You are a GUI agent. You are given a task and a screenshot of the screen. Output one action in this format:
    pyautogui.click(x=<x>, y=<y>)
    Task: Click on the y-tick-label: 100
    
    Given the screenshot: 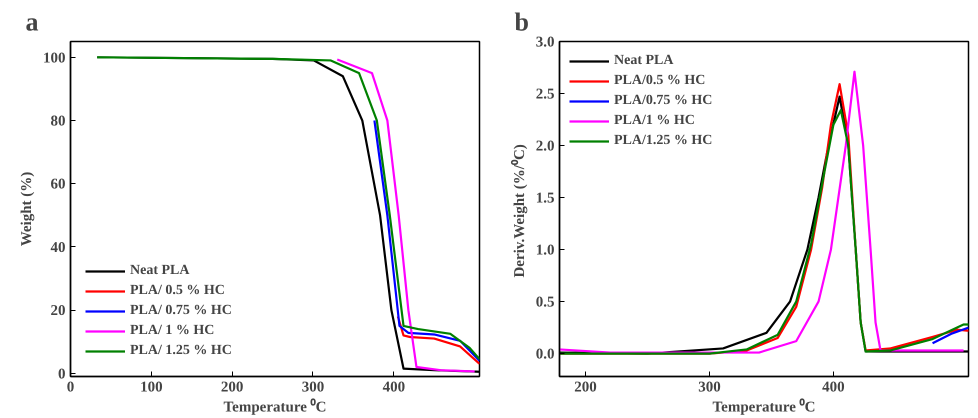 What is the action you would take?
    pyautogui.click(x=54, y=58)
    